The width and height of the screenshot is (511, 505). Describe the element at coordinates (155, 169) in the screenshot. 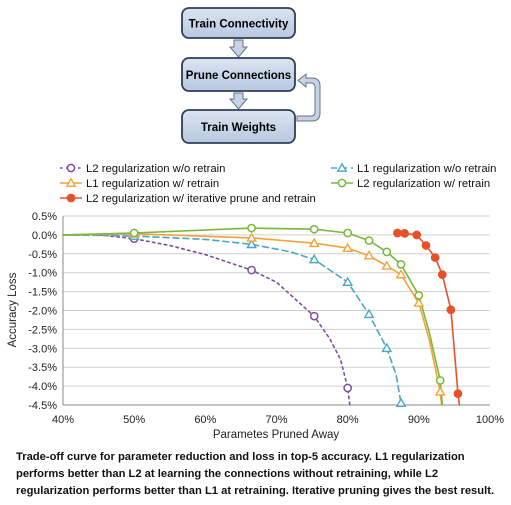

I see `legend-label: L2 regularization w/o retrain` at that location.